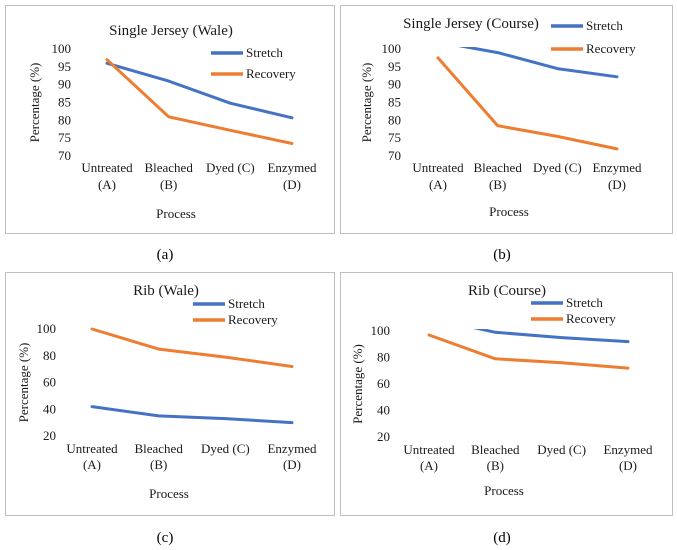 This screenshot has height=550, width=677. Describe the element at coordinates (507, 291) in the screenshot. I see `chart-title: Rib (Course)` at that location.